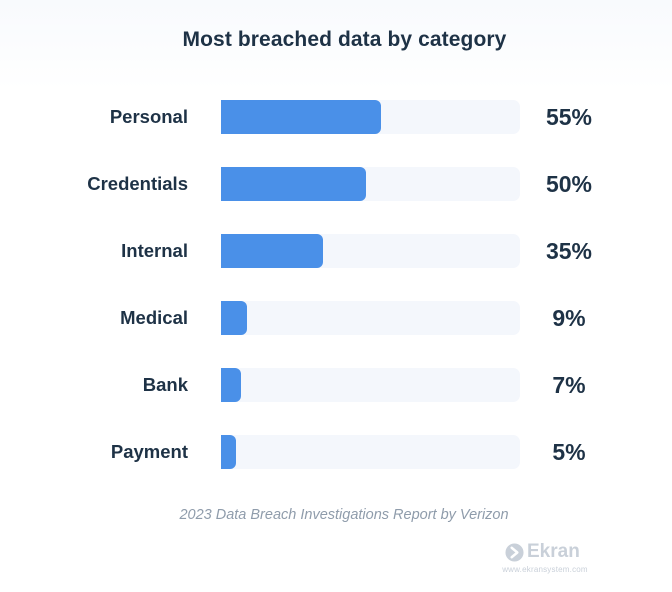  Describe the element at coordinates (137, 183) in the screenshot. I see `category-label: Credentials` at that location.